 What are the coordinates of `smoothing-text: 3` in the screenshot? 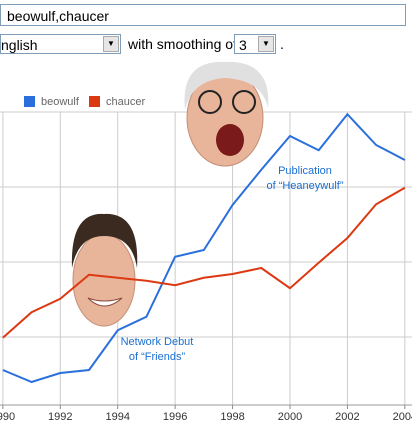 It's located at (243, 45).